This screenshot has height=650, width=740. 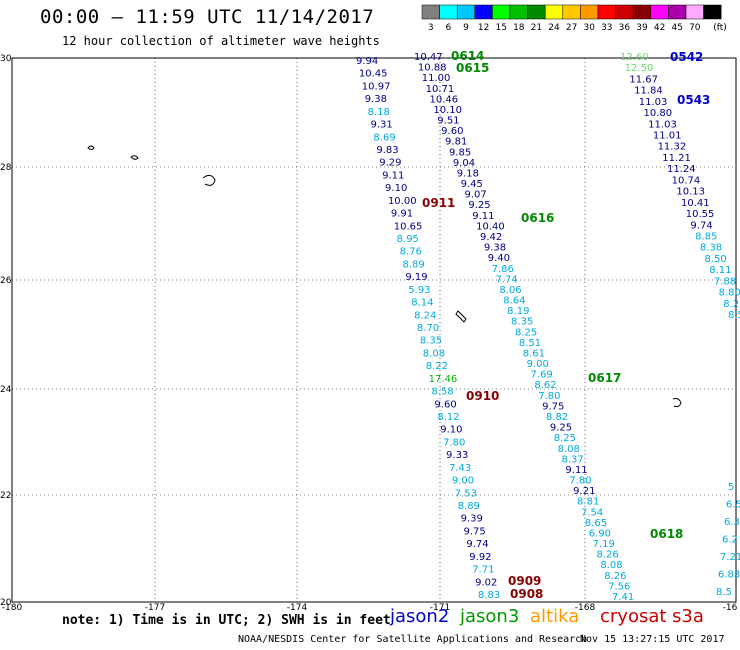 What do you see at coordinates (580, 481) in the screenshot?
I see `track2-value: 7.80` at bounding box center [580, 481].